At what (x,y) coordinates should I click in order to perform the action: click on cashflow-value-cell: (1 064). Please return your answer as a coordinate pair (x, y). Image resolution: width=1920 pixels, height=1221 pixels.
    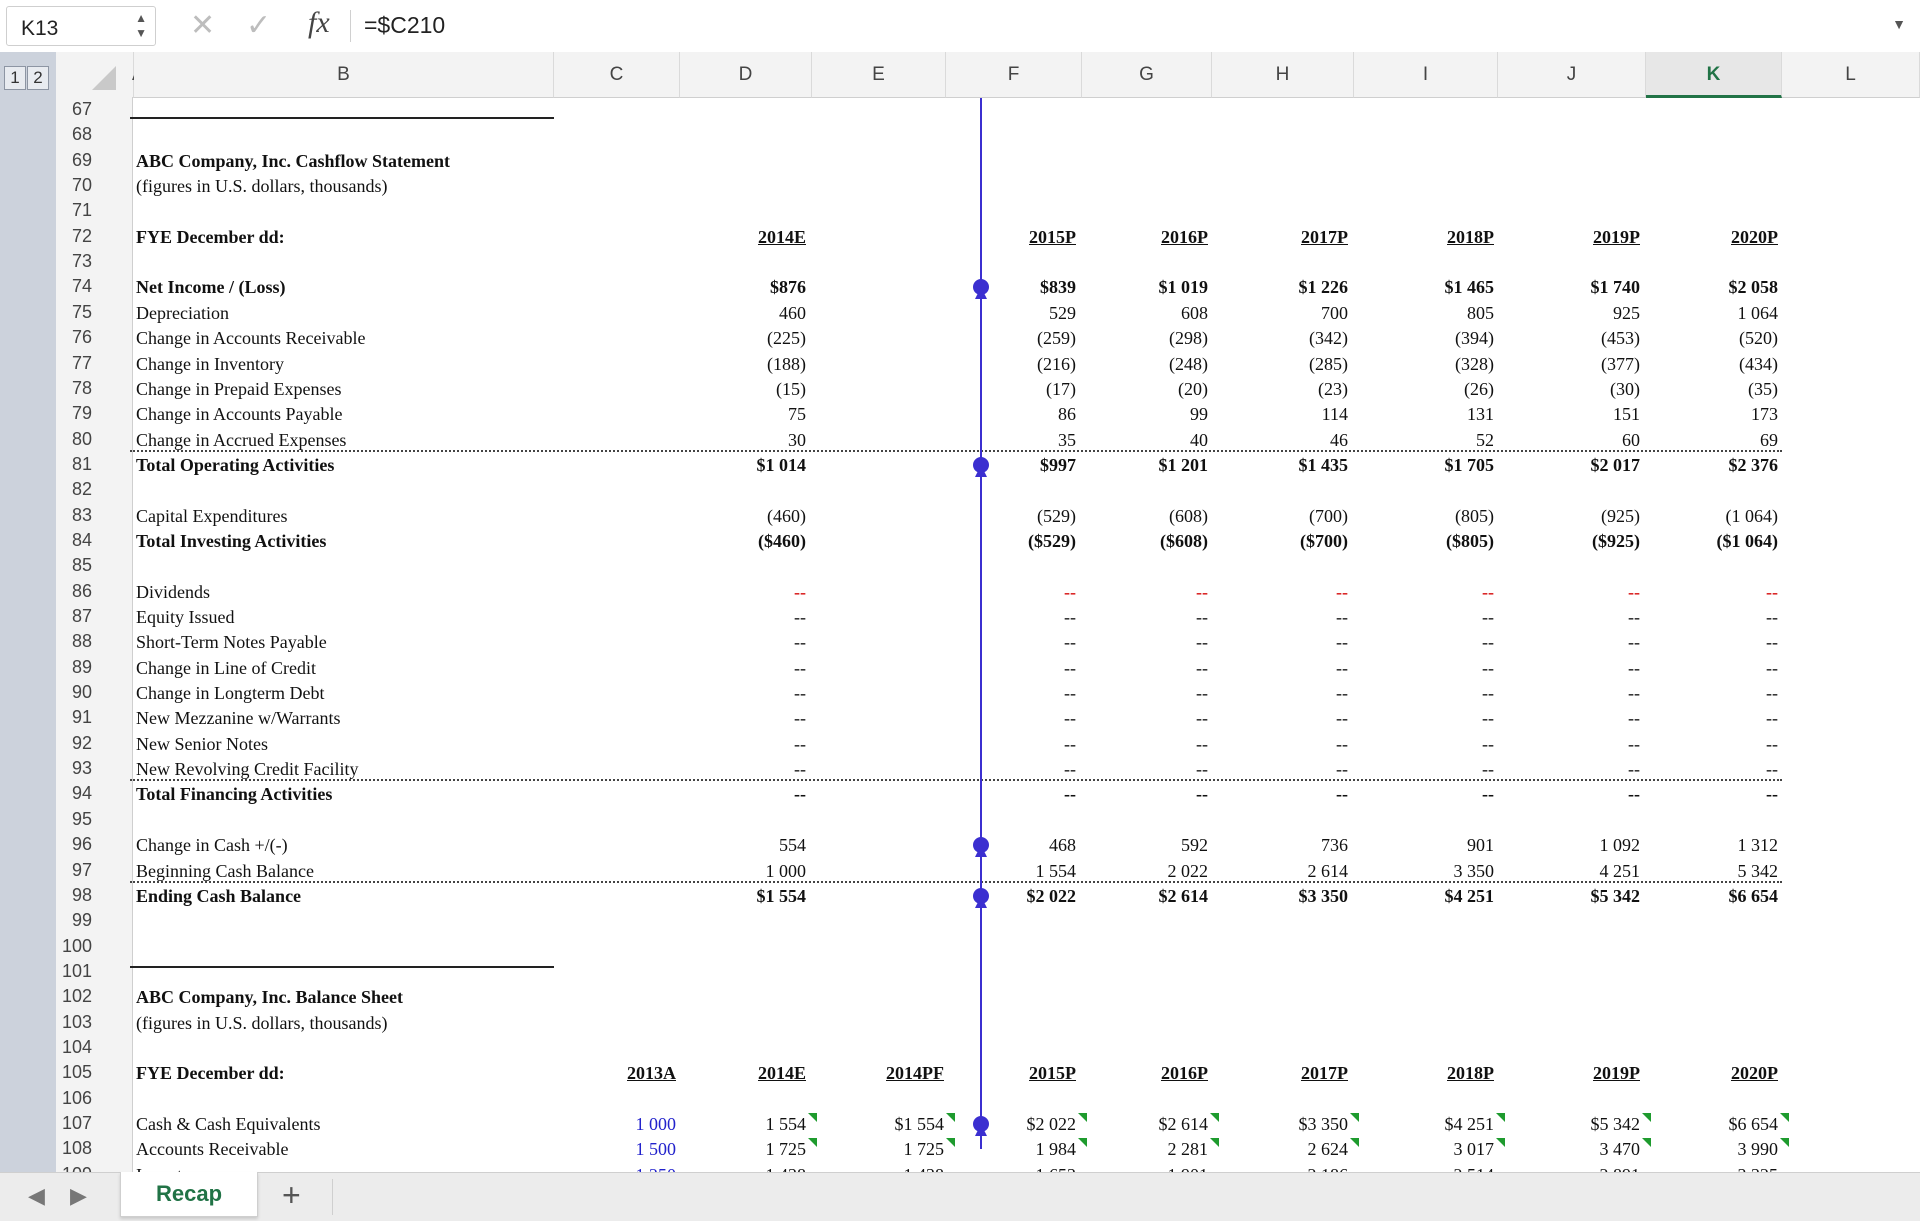
    Looking at the image, I should click on (1752, 515).